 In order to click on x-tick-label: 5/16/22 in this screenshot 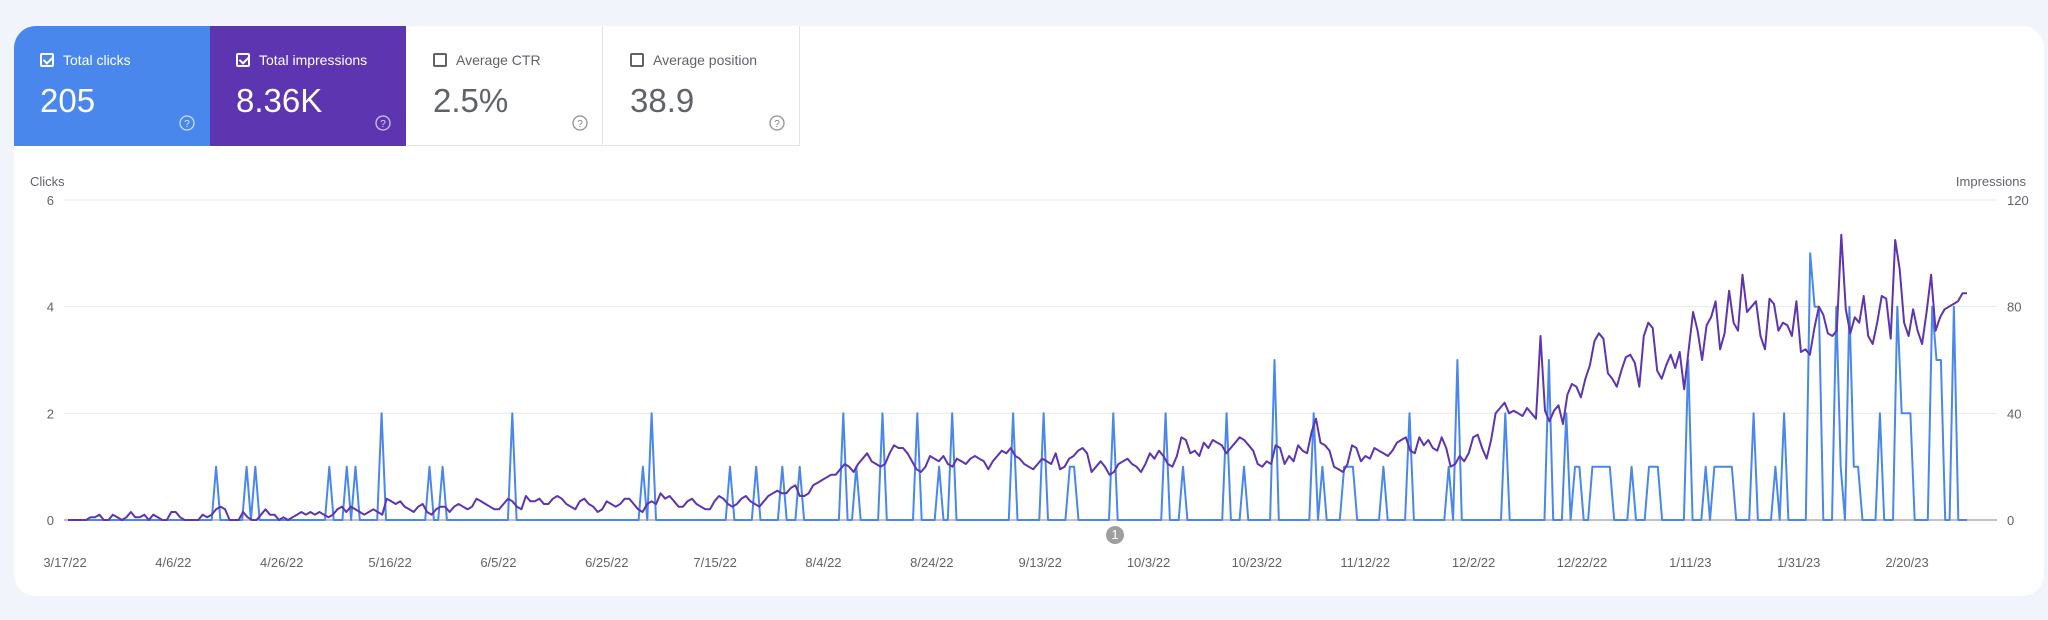, I will do `click(389, 562)`.